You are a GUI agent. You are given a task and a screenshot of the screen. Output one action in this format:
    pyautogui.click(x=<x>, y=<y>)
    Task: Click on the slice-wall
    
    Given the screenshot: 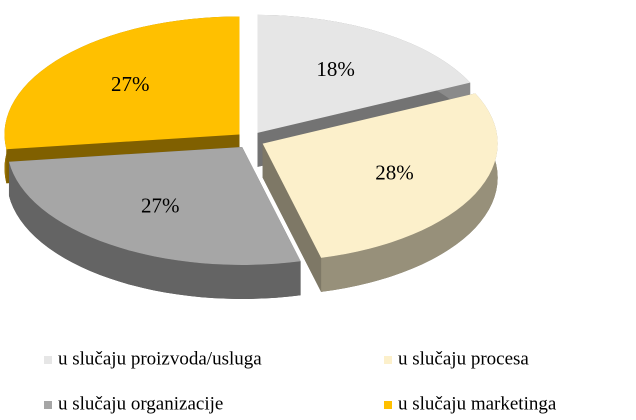 What is the action you would take?
    pyautogui.click(x=292, y=217)
    